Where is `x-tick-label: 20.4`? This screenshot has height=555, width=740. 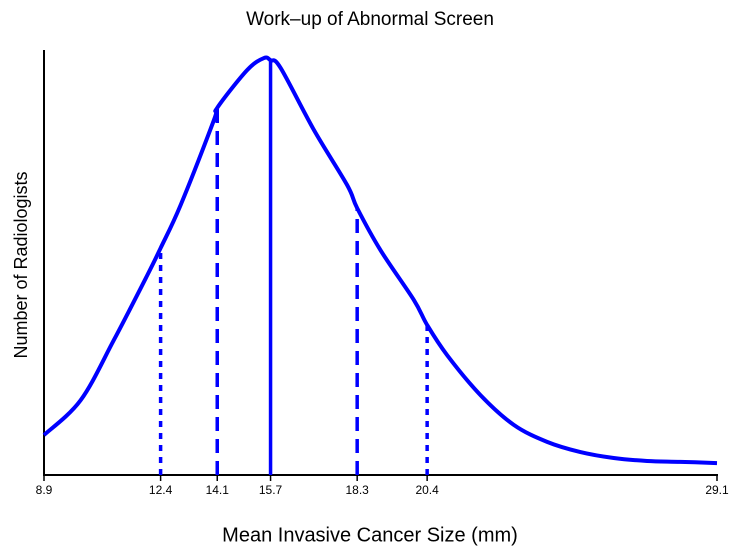 x-tick-label: 20.4 is located at coordinates (427, 490).